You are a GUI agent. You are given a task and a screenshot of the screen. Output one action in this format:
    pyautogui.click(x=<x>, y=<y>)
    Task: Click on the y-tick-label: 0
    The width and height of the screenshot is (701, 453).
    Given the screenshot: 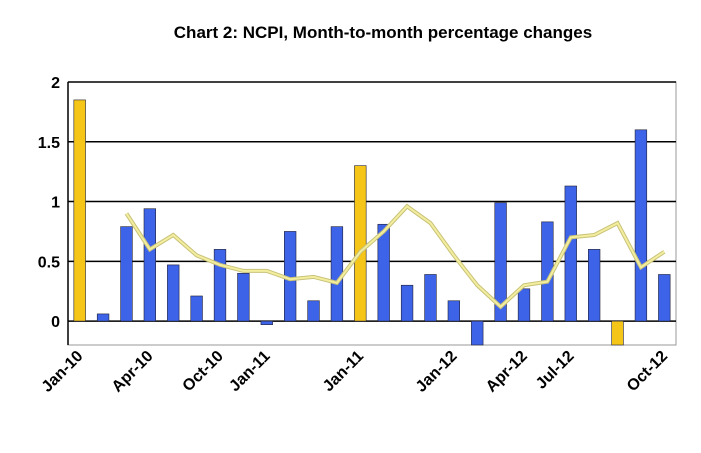 What is the action you would take?
    pyautogui.click(x=55, y=322)
    